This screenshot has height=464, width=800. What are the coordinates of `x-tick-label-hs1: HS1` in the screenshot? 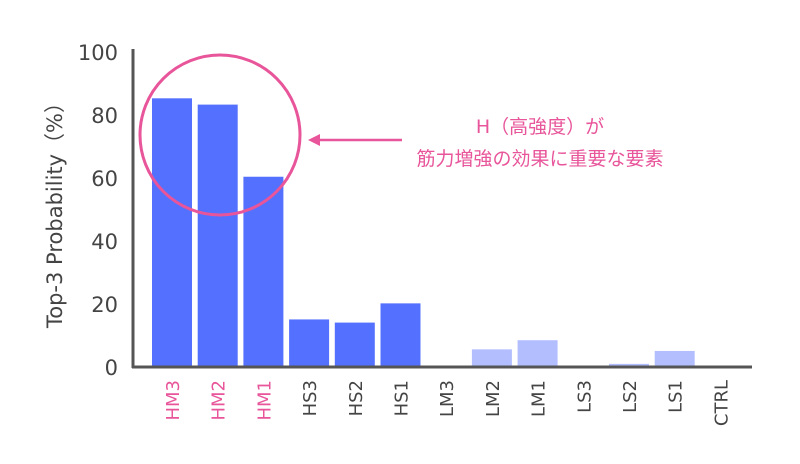 It's located at (402, 398).